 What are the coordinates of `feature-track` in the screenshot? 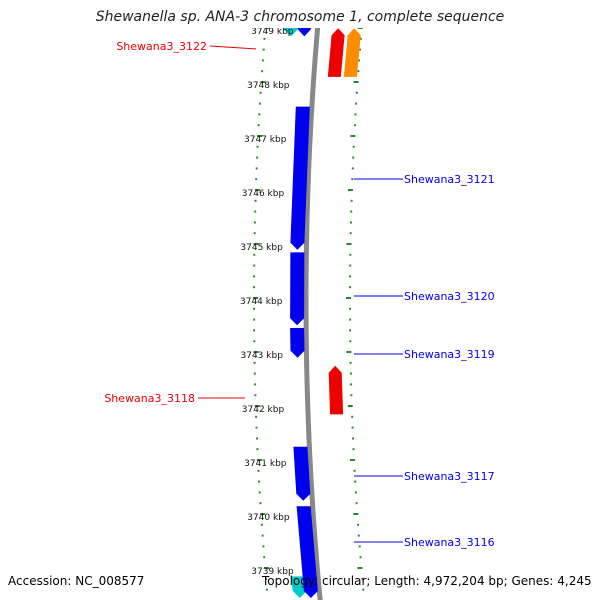 It's located at (322, 313).